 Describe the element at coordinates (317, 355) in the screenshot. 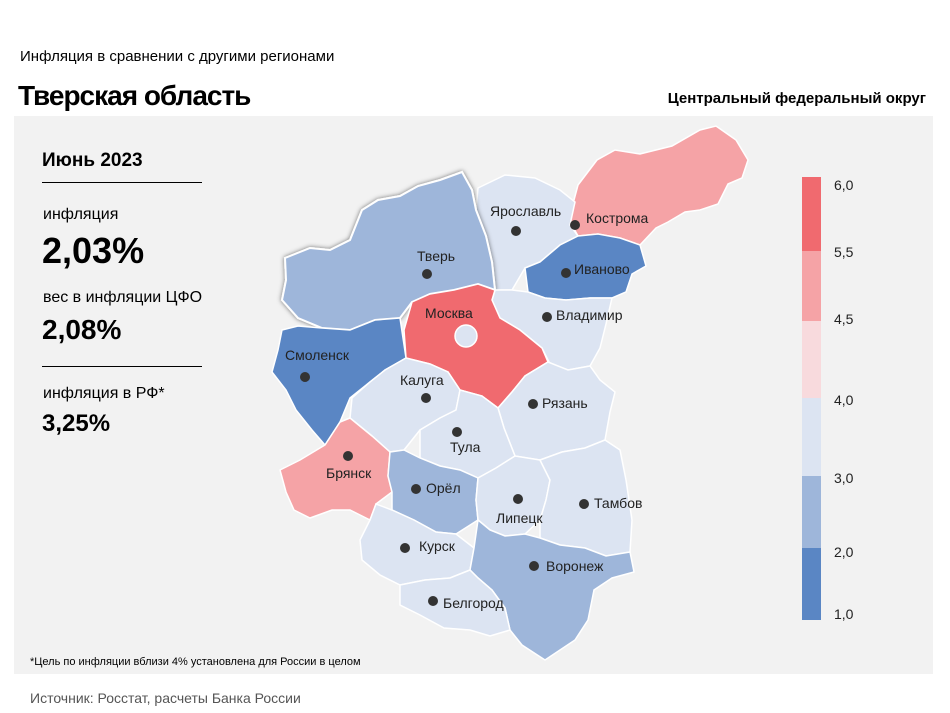

I see `city-label: Смоленск` at that location.